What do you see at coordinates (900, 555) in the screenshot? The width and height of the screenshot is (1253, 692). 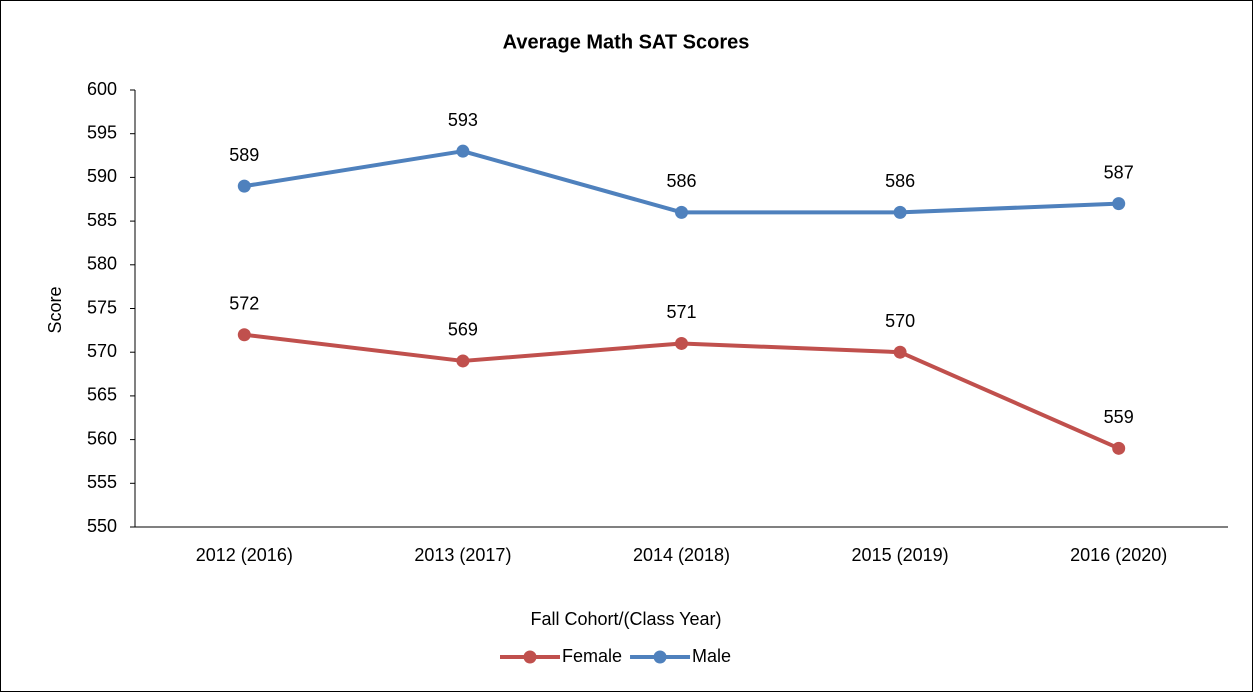 I see `x-tick-label: 2015 (2019)` at bounding box center [900, 555].